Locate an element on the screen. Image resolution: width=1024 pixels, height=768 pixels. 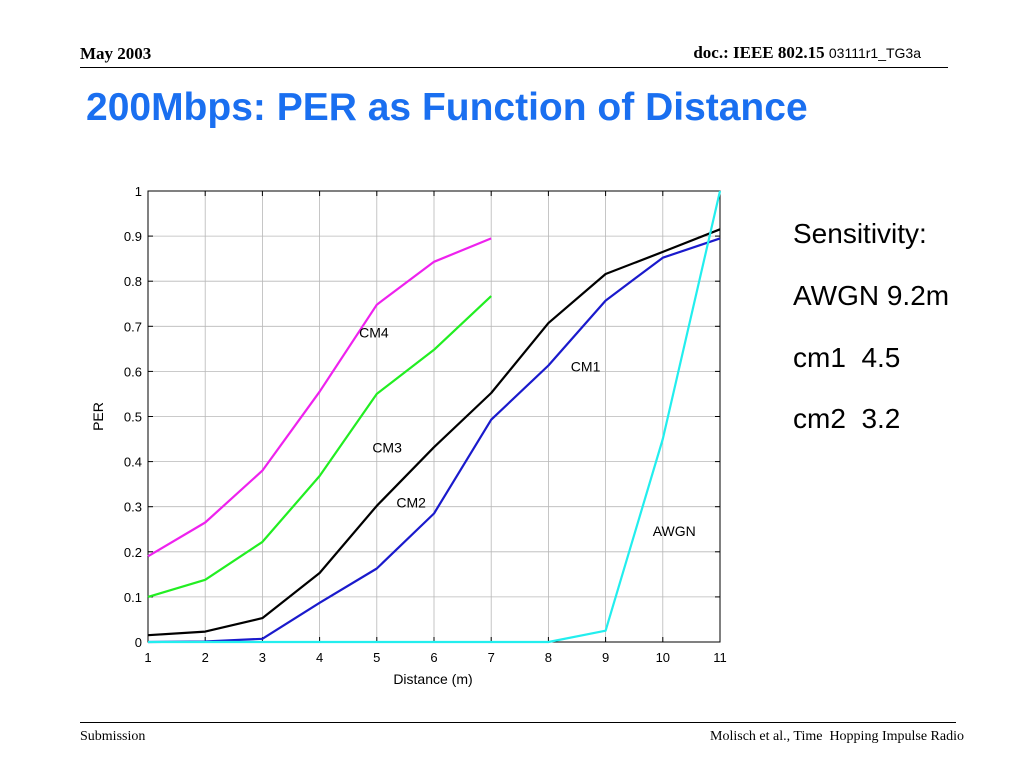
header-doc-number: 03111r1_TG3a is located at coordinates (874, 53).